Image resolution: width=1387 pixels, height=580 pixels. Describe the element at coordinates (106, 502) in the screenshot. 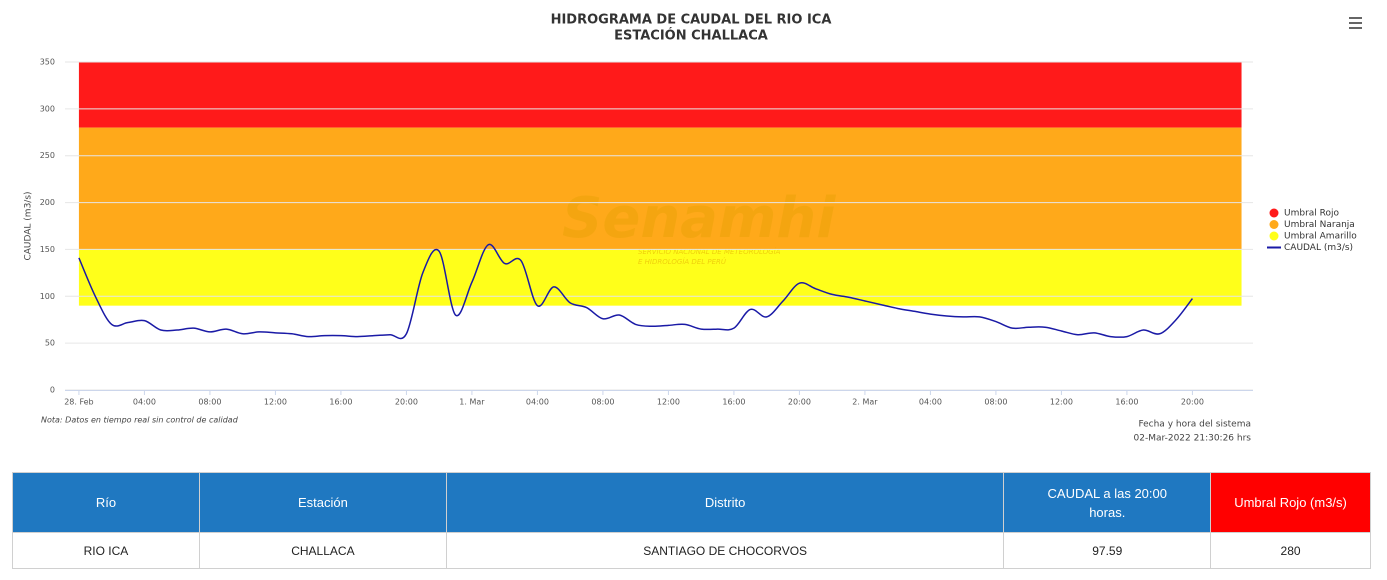

I see `header-cell: Río` at that location.